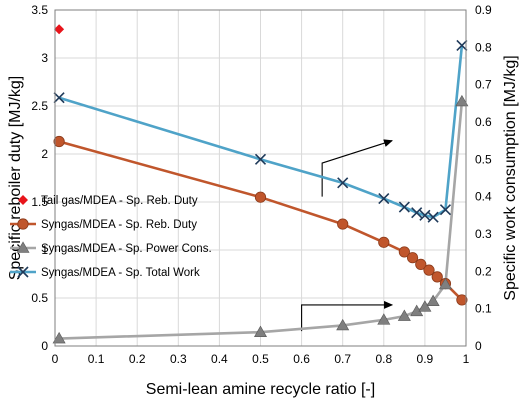  Describe the element at coordinates (126, 249) in the screenshot. I see `legend-label-3: Syngas/MDEA - Sp. Power Cons.` at that location.